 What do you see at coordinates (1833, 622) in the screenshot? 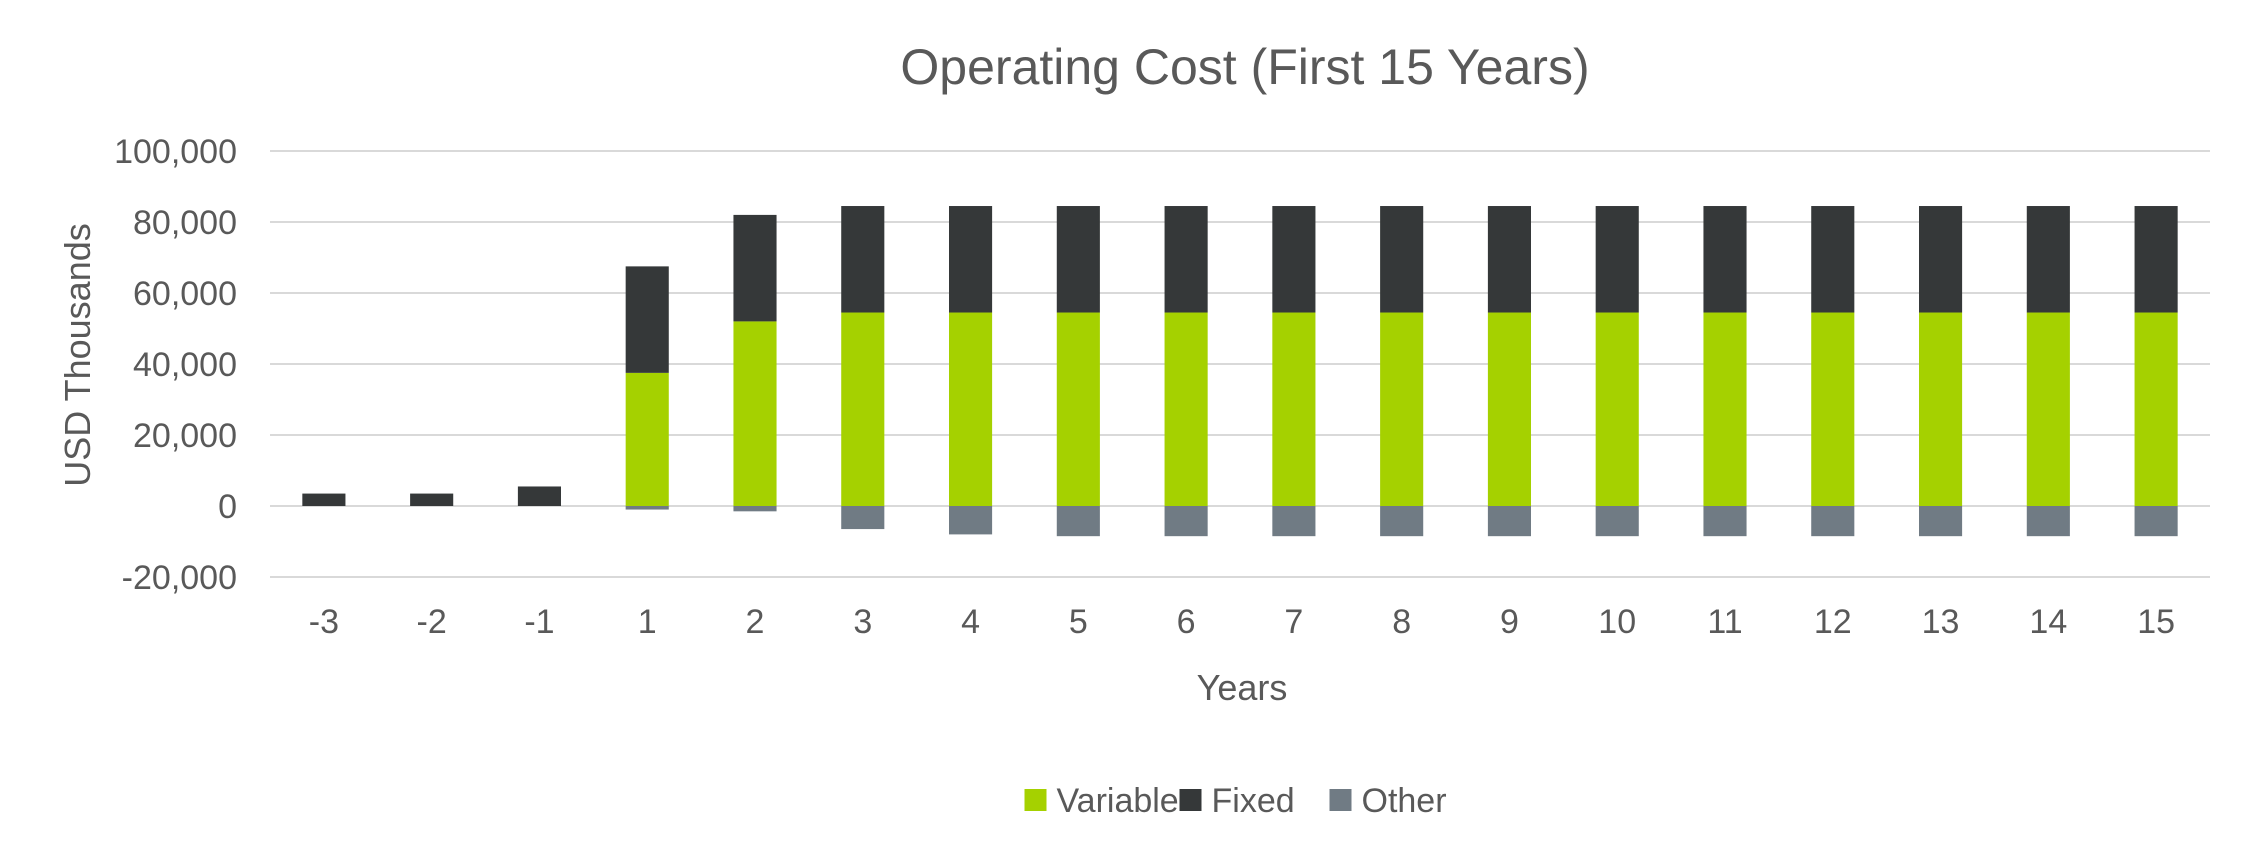
I see `x-tick-label: 12` at bounding box center [1833, 622].